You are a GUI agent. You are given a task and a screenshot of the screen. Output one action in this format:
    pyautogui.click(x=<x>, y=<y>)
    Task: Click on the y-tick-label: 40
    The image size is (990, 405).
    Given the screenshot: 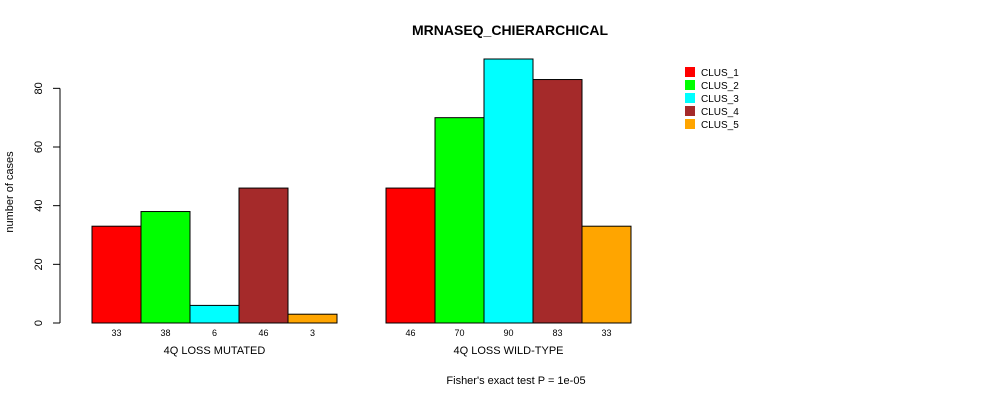 What is the action you would take?
    pyautogui.click(x=39, y=206)
    